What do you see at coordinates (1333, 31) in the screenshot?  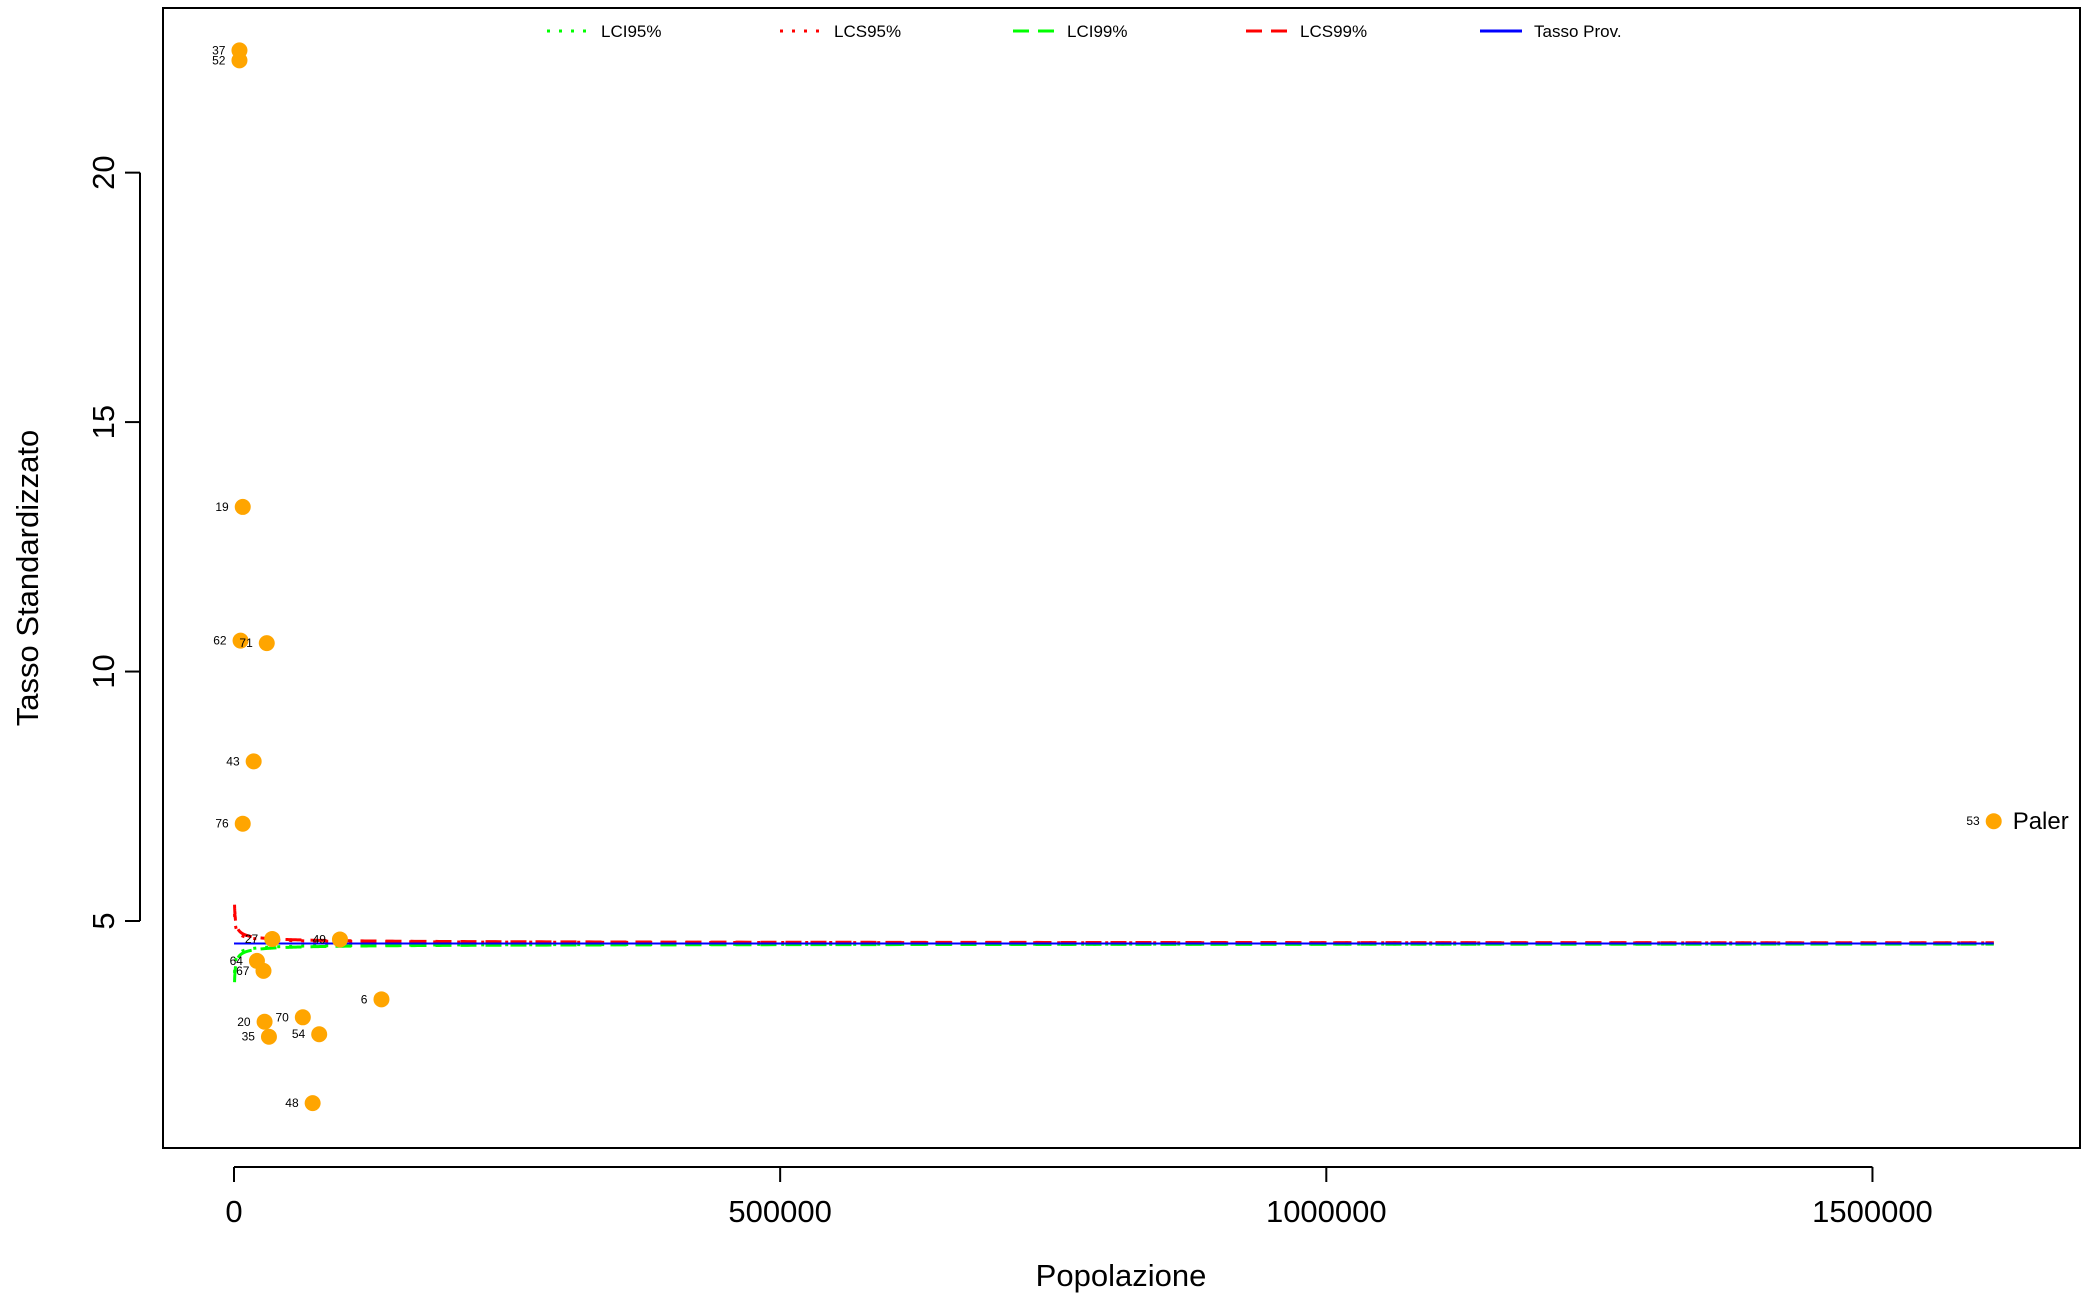 I see `legend-label: LCS99%` at bounding box center [1333, 31].